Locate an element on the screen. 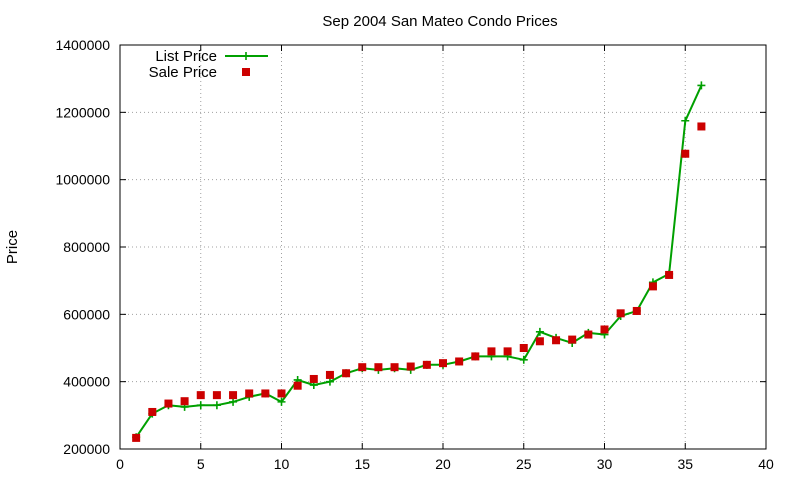  y-tick-label: 400000 is located at coordinates (86, 382).